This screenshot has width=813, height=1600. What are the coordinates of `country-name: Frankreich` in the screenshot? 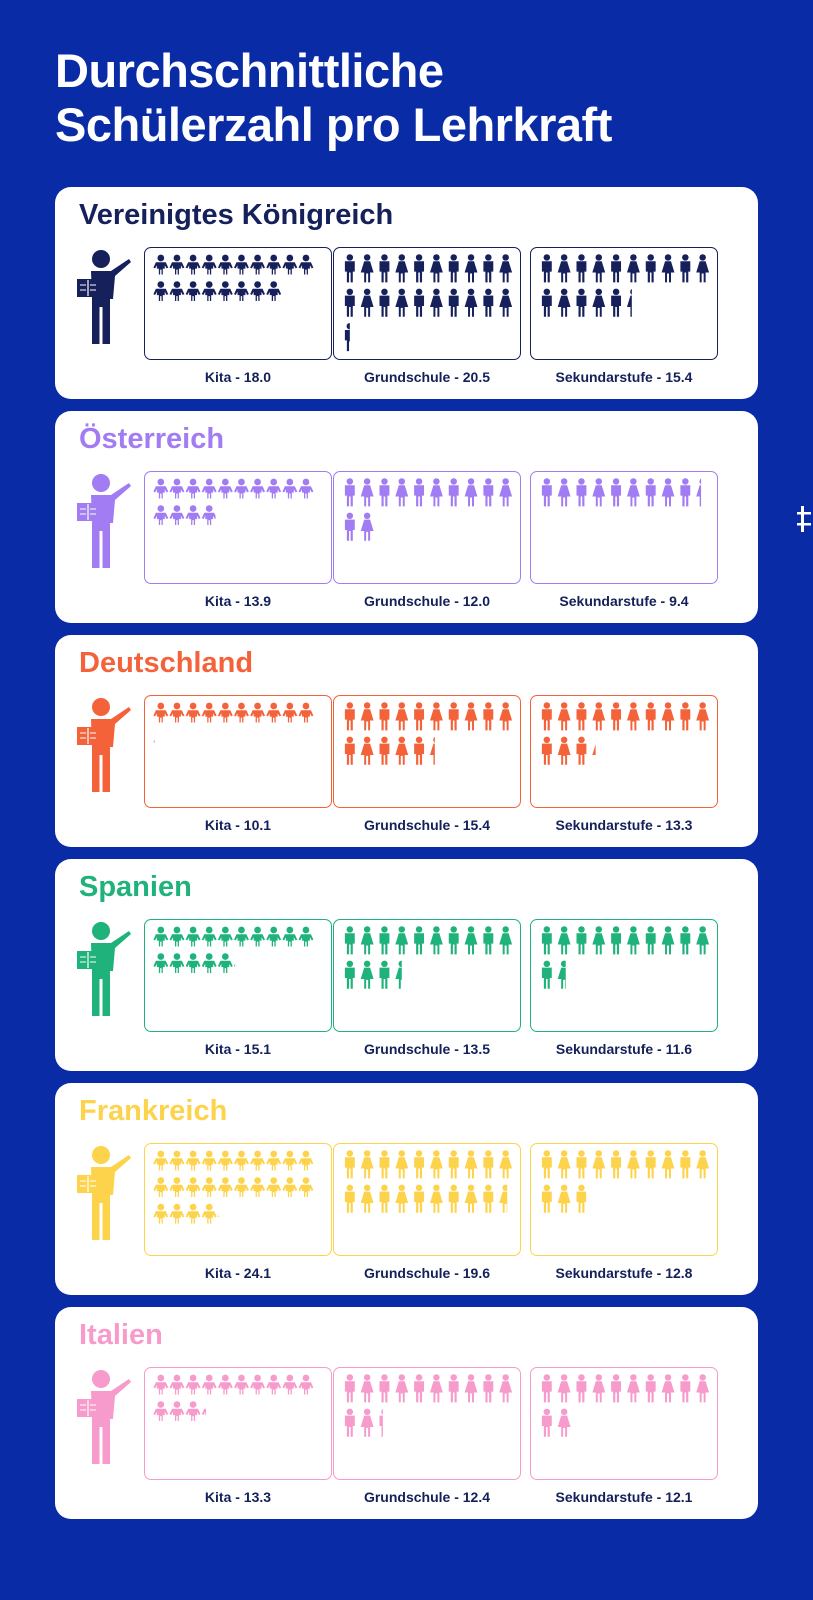 It's located at (153, 1111).